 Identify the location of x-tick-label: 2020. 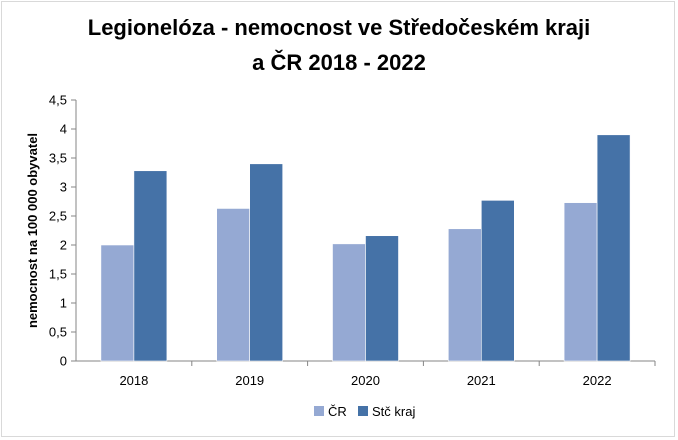
(365, 380).